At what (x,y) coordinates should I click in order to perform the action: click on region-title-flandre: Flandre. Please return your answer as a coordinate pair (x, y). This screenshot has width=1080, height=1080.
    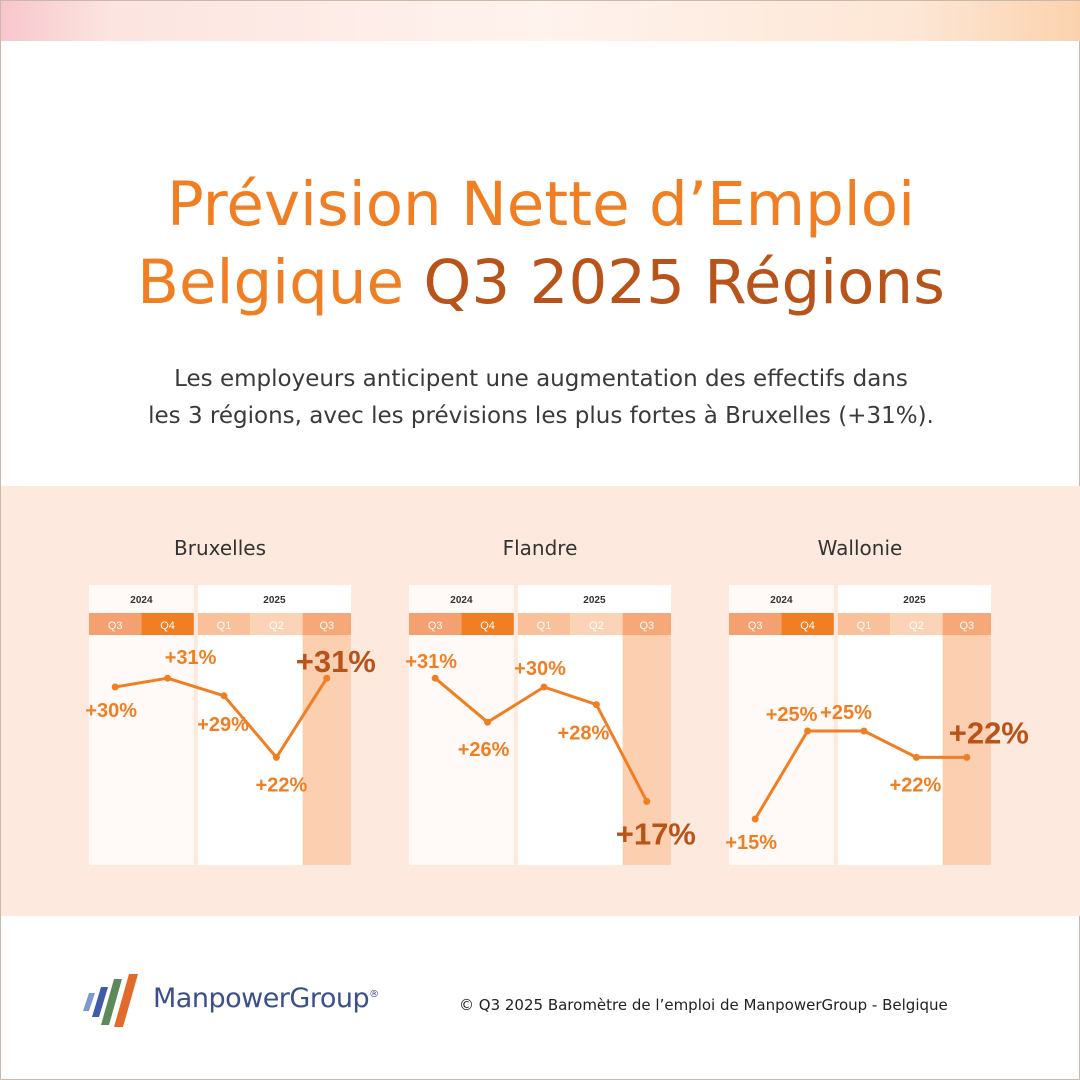
    Looking at the image, I should click on (540, 548).